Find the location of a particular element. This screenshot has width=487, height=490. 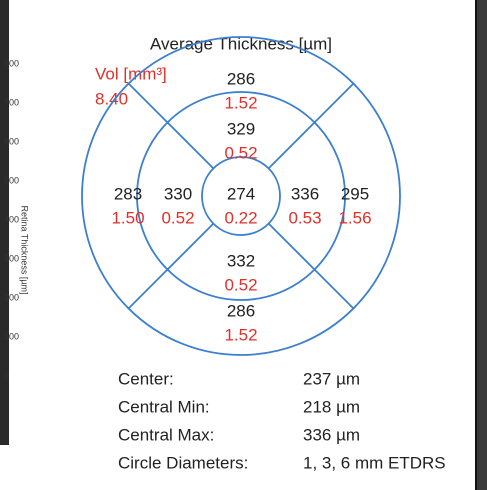

side-axis-tick: 100 is located at coordinates (11, 336).